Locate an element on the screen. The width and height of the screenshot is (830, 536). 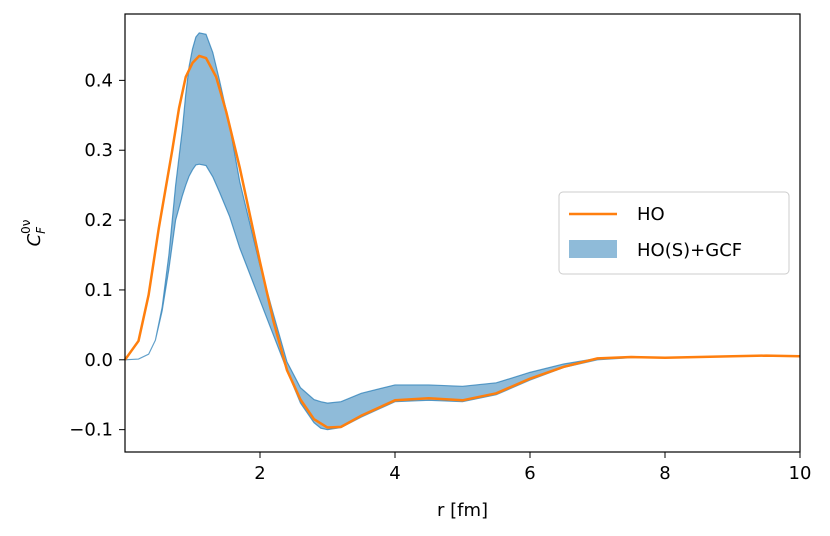
legend-box is located at coordinates (674, 233).